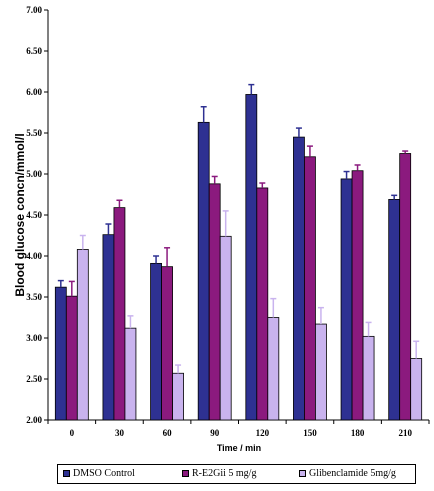 Image resolution: width=434 pixels, height=491 pixels. I want to click on x-tick-label: 210, so click(405, 433).